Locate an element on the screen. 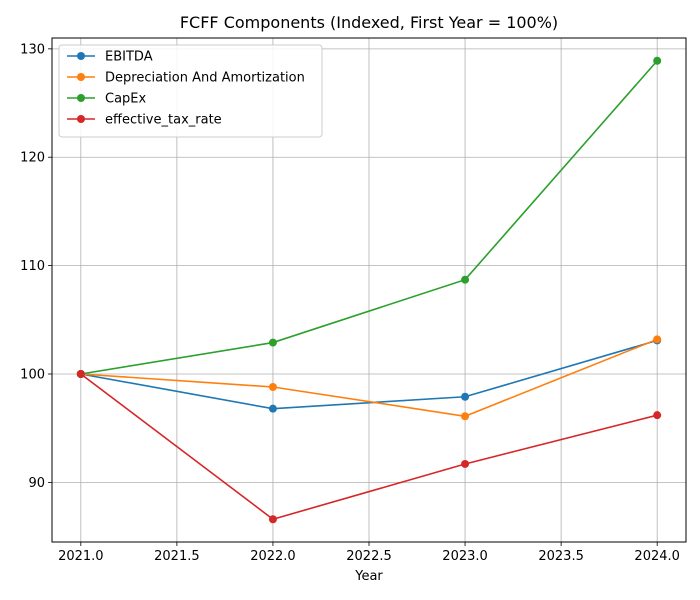 Image resolution: width=700 pixels, height=600 pixels. x-tick-label: 2021.5 is located at coordinates (177, 556).